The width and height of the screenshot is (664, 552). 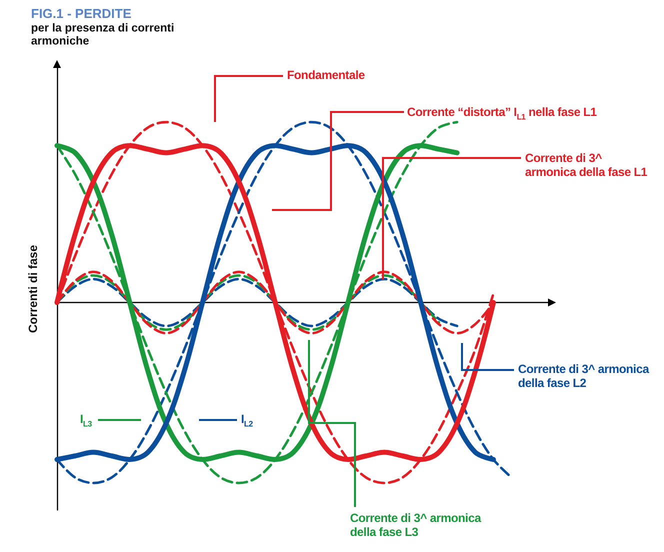 What do you see at coordinates (247, 421) in the screenshot?
I see `annotation: I$_{L2}$` at bounding box center [247, 421].